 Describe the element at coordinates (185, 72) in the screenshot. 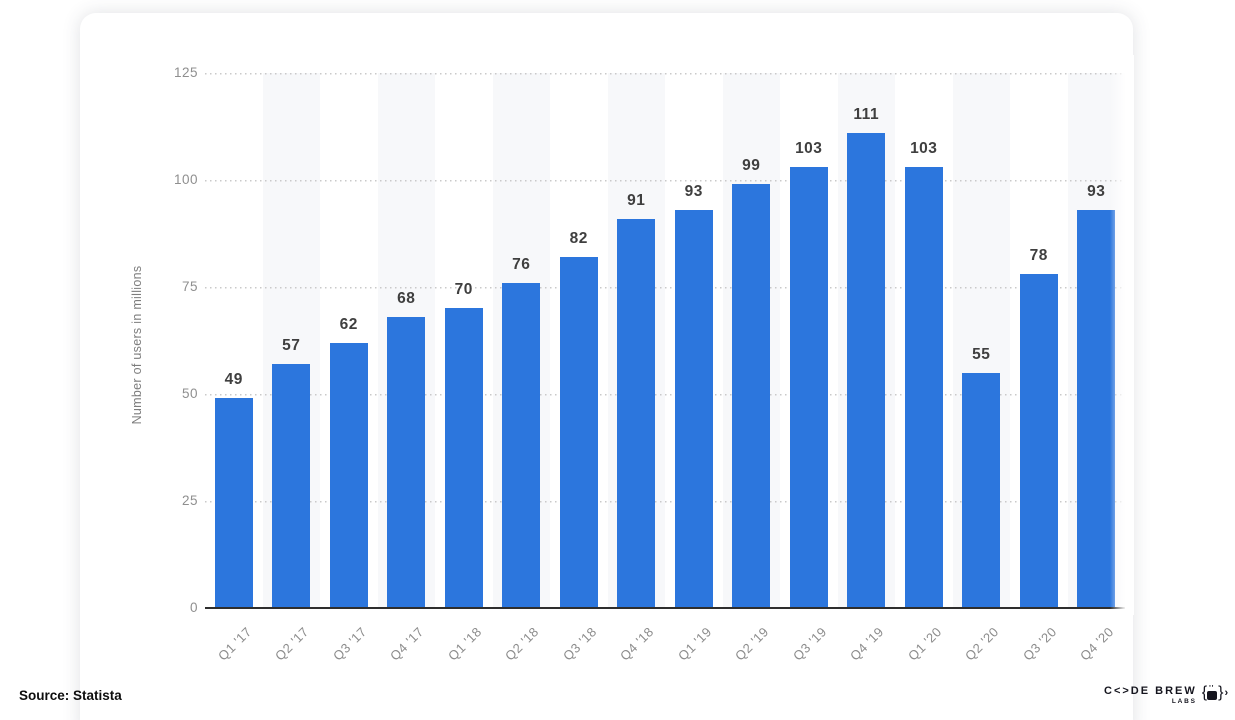

I see `y-axis-tick-label: 125` at that location.